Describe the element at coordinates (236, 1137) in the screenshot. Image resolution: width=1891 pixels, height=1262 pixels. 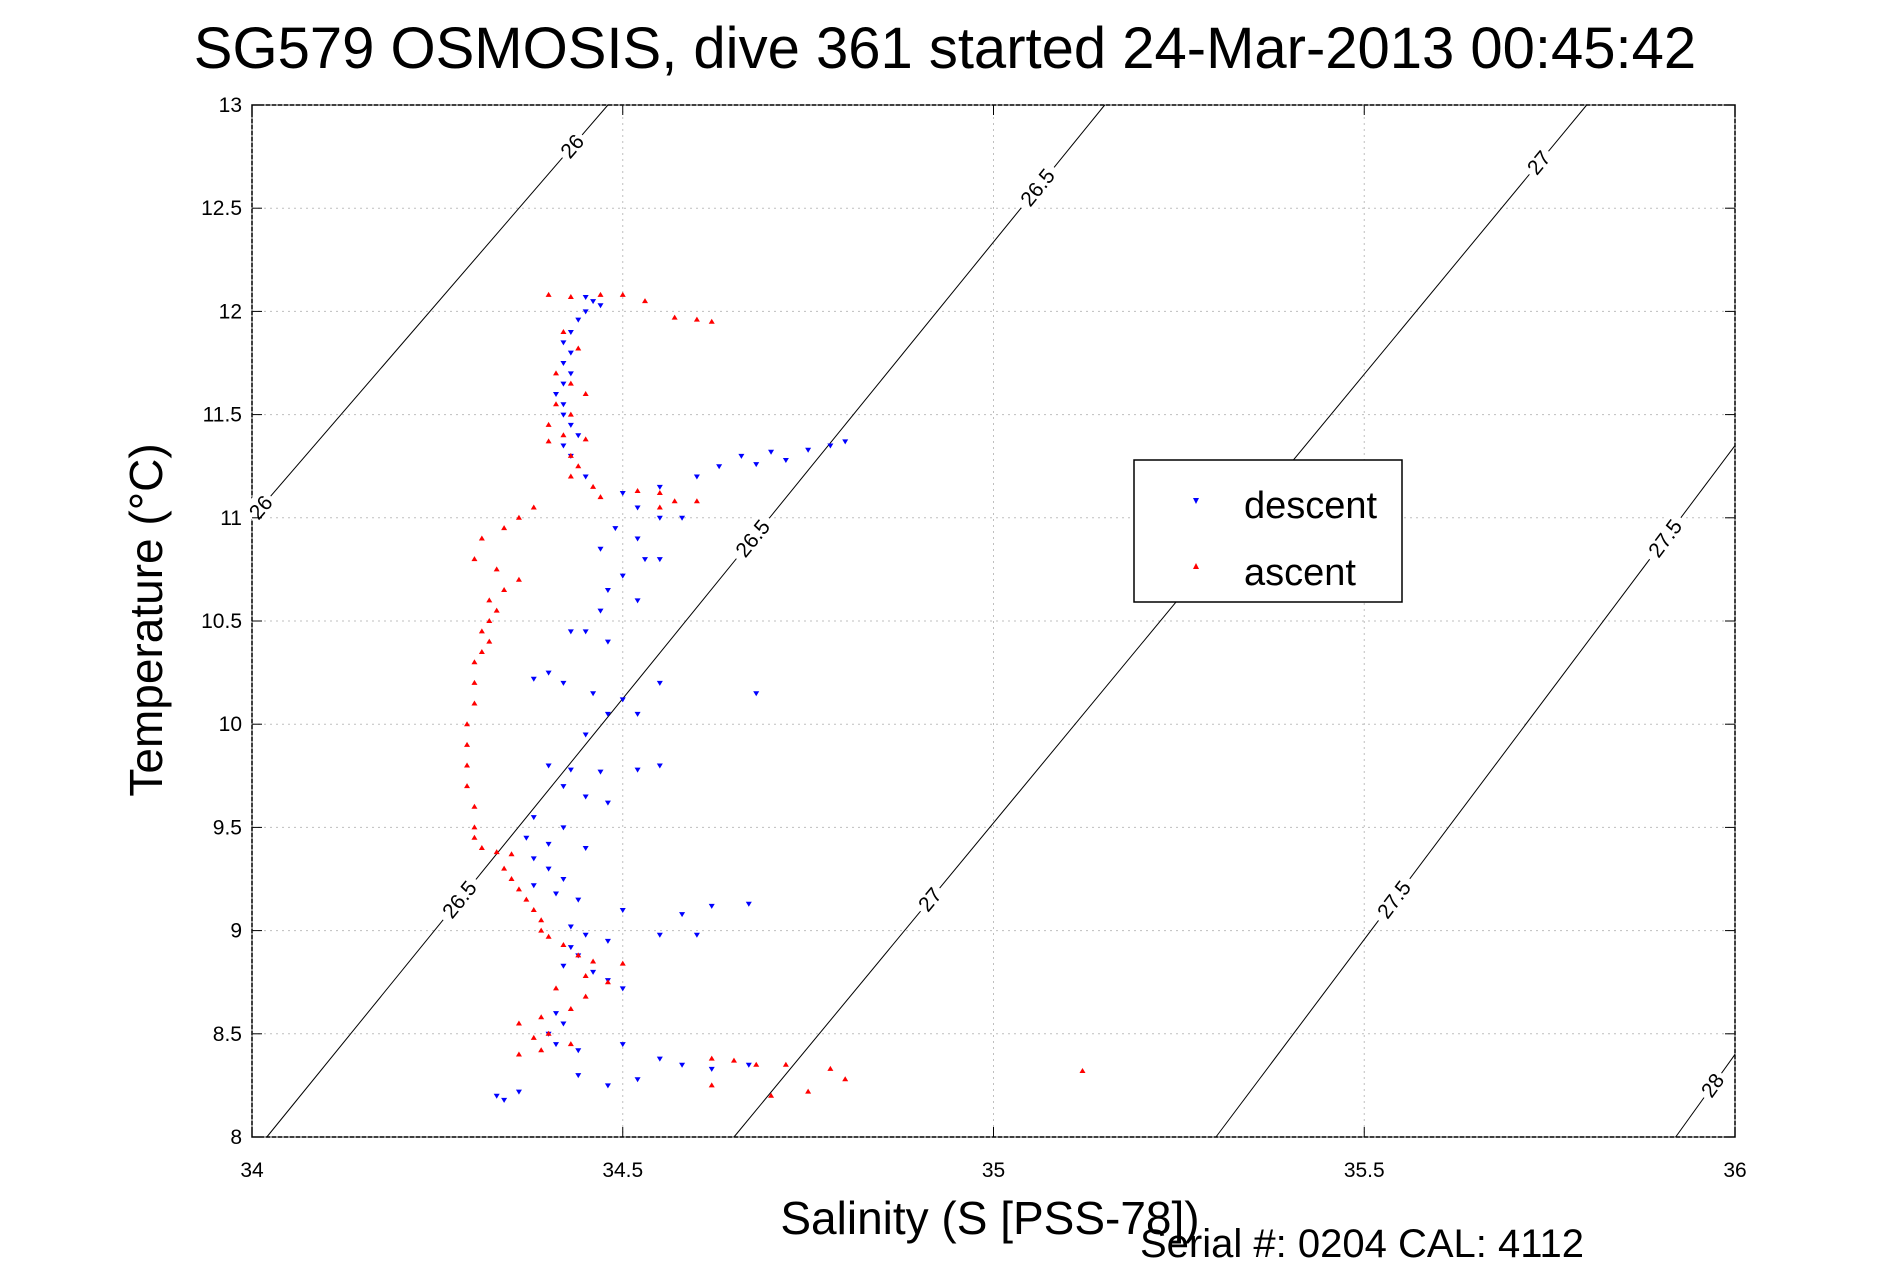
I see `y-tick-label: 8` at that location.